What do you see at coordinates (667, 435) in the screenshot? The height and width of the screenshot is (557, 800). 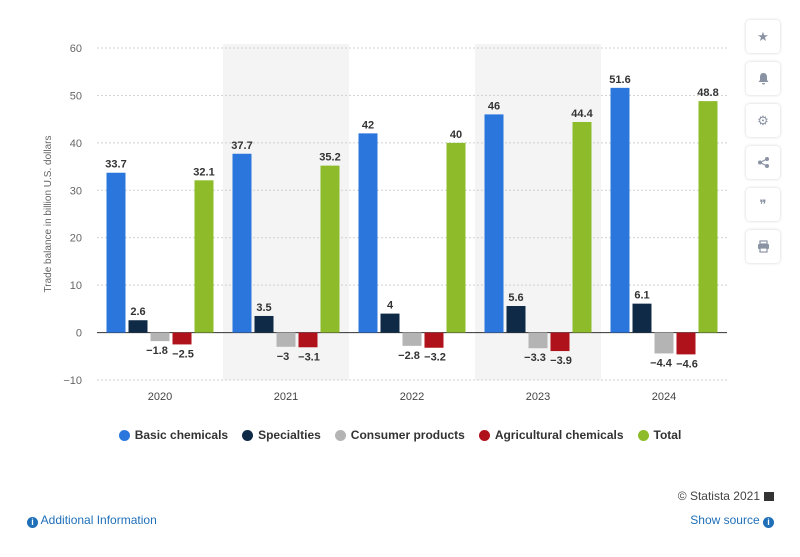 I see `legend-label: Total` at bounding box center [667, 435].